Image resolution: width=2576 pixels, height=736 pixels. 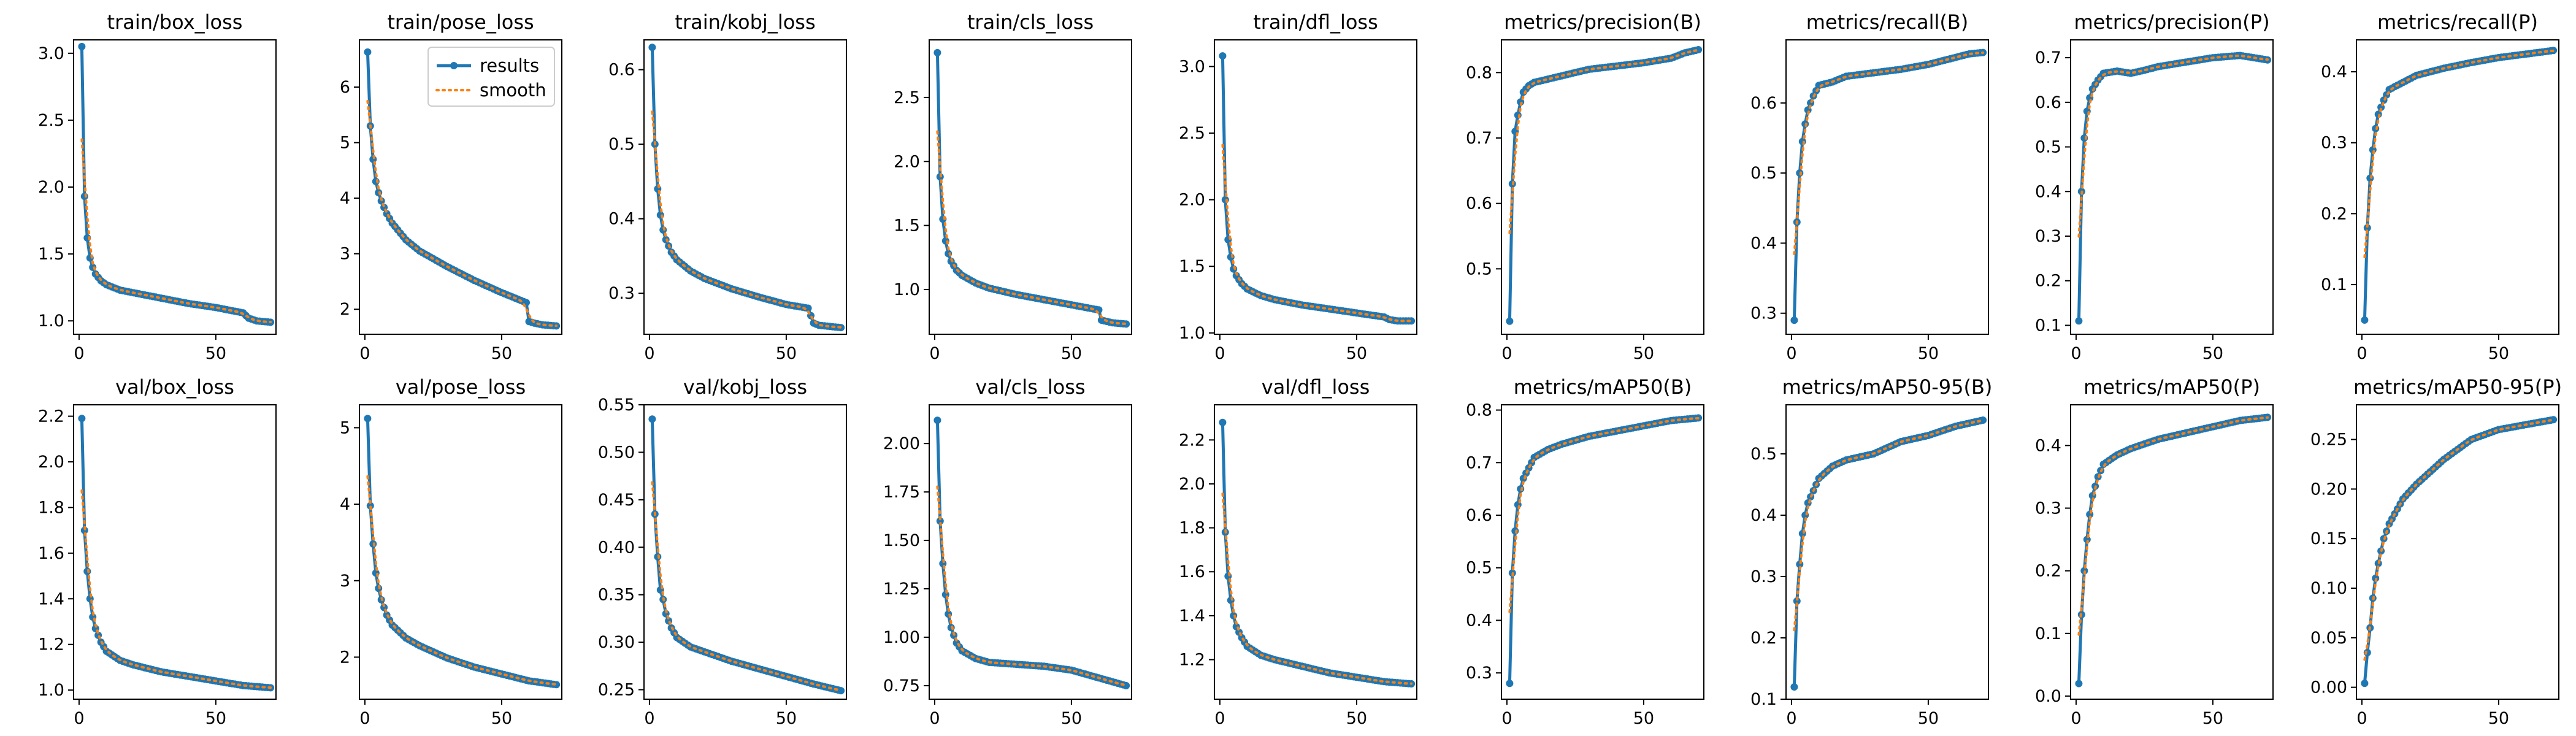 What do you see at coordinates (1887, 387) in the screenshot?
I see `subplot-title: metrics/mAP50-95(B)` at bounding box center [1887, 387].